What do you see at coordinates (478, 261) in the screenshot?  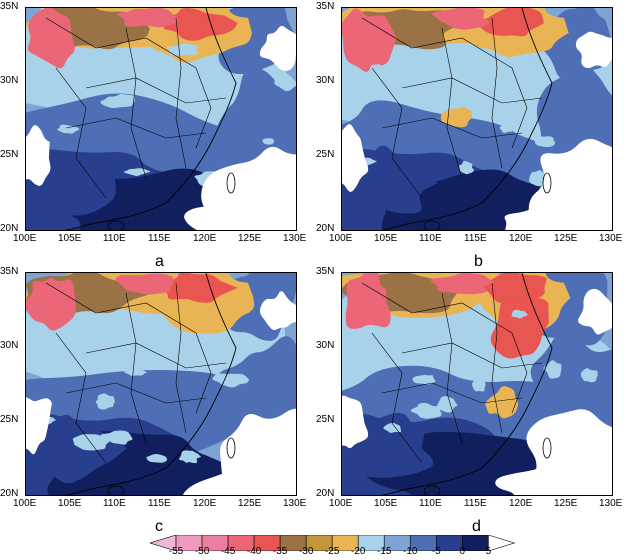 I see `panel-label-b: b` at bounding box center [478, 261].